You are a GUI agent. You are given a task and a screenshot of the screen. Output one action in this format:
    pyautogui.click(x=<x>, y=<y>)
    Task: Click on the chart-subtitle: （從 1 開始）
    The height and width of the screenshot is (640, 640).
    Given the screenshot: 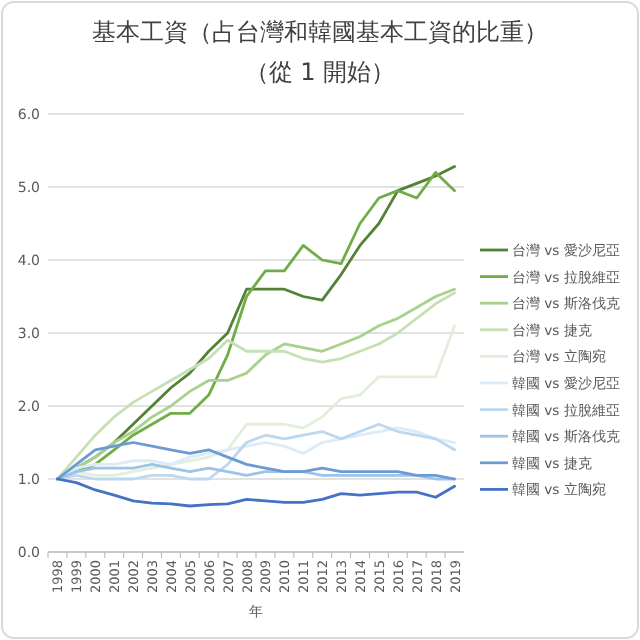 What is the action you would take?
    pyautogui.click(x=320, y=72)
    